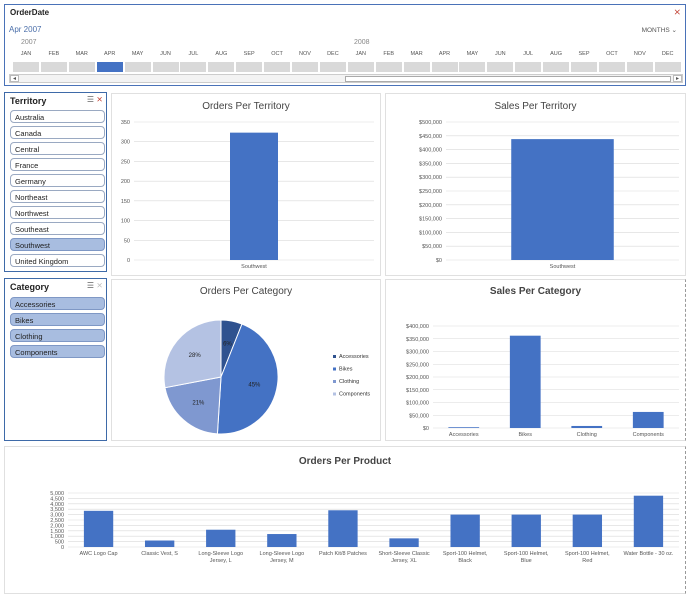 The width and height of the screenshot is (690, 596). Describe the element at coordinates (587, 435) in the screenshot. I see `x-tick-label: Clothing` at that location.